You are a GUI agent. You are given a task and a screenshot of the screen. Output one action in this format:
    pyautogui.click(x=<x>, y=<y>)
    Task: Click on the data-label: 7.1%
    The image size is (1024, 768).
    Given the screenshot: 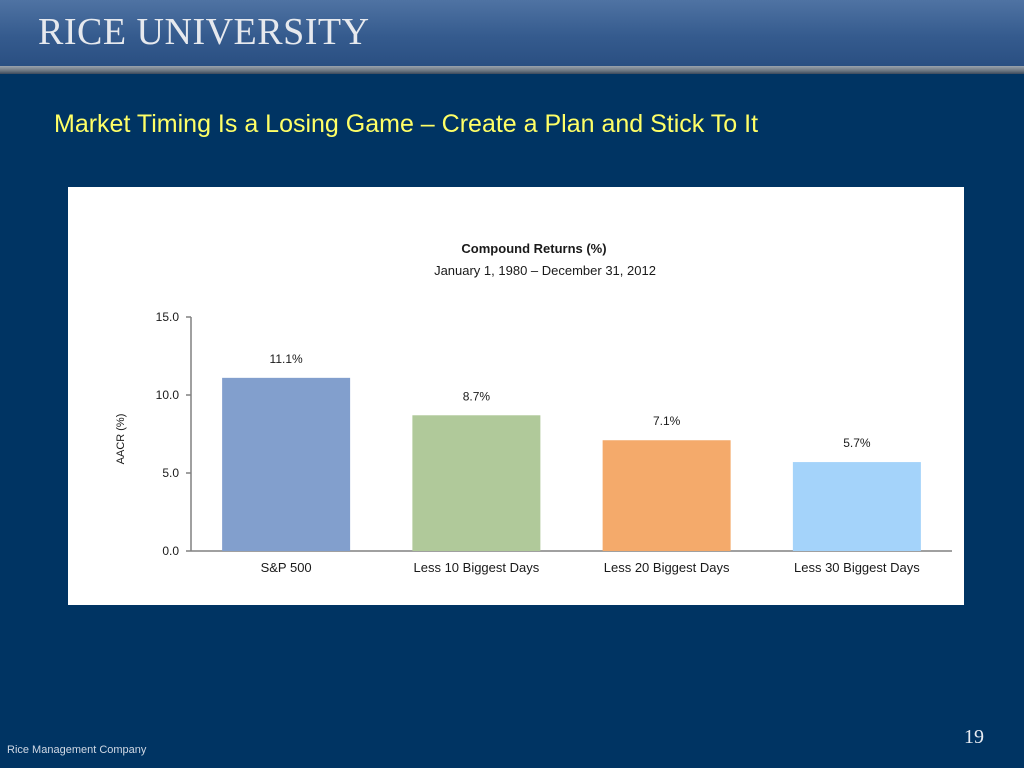 What is the action you would take?
    pyautogui.click(x=667, y=421)
    